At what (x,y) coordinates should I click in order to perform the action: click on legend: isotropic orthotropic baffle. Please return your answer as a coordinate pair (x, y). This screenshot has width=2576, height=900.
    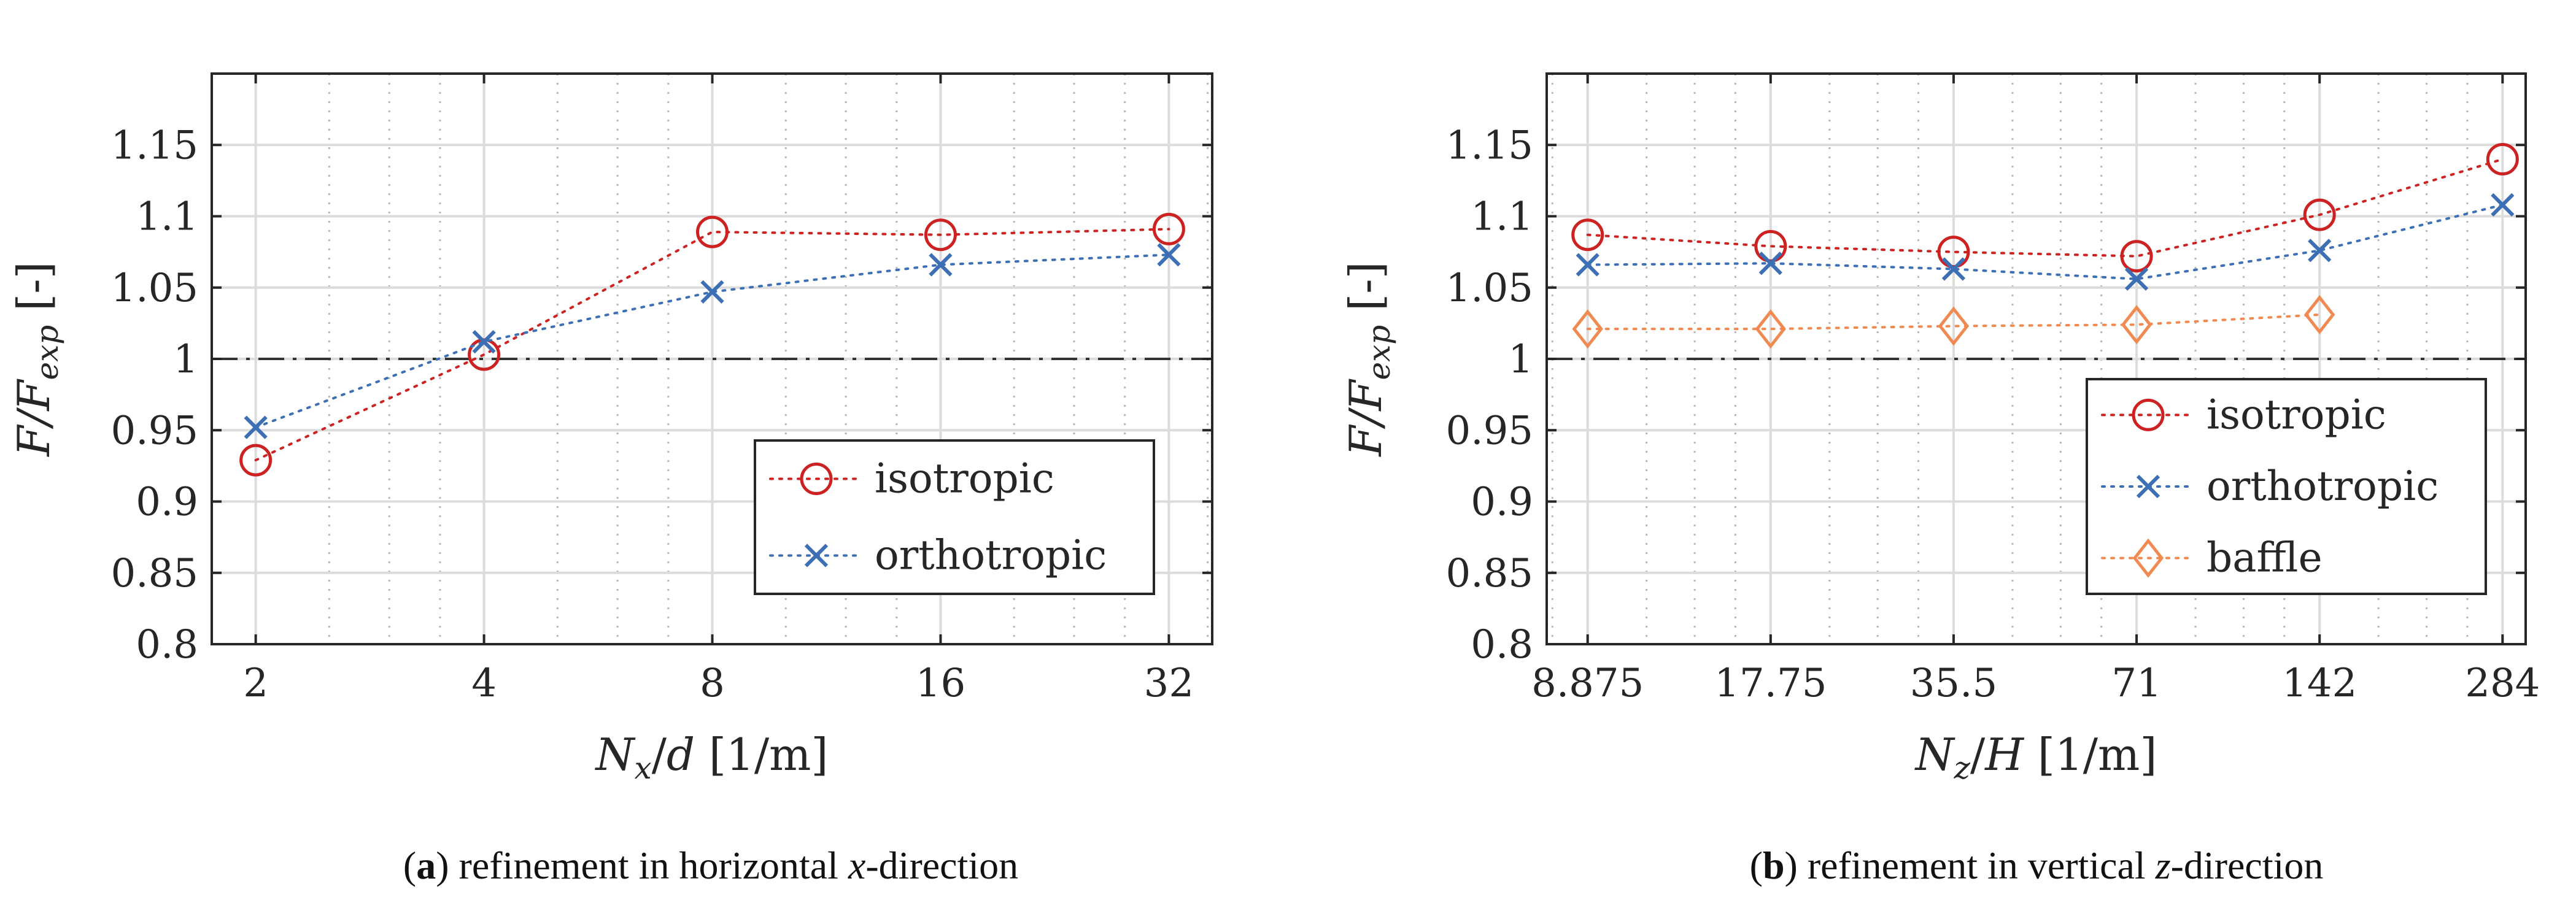
    Looking at the image, I should click on (2286, 486).